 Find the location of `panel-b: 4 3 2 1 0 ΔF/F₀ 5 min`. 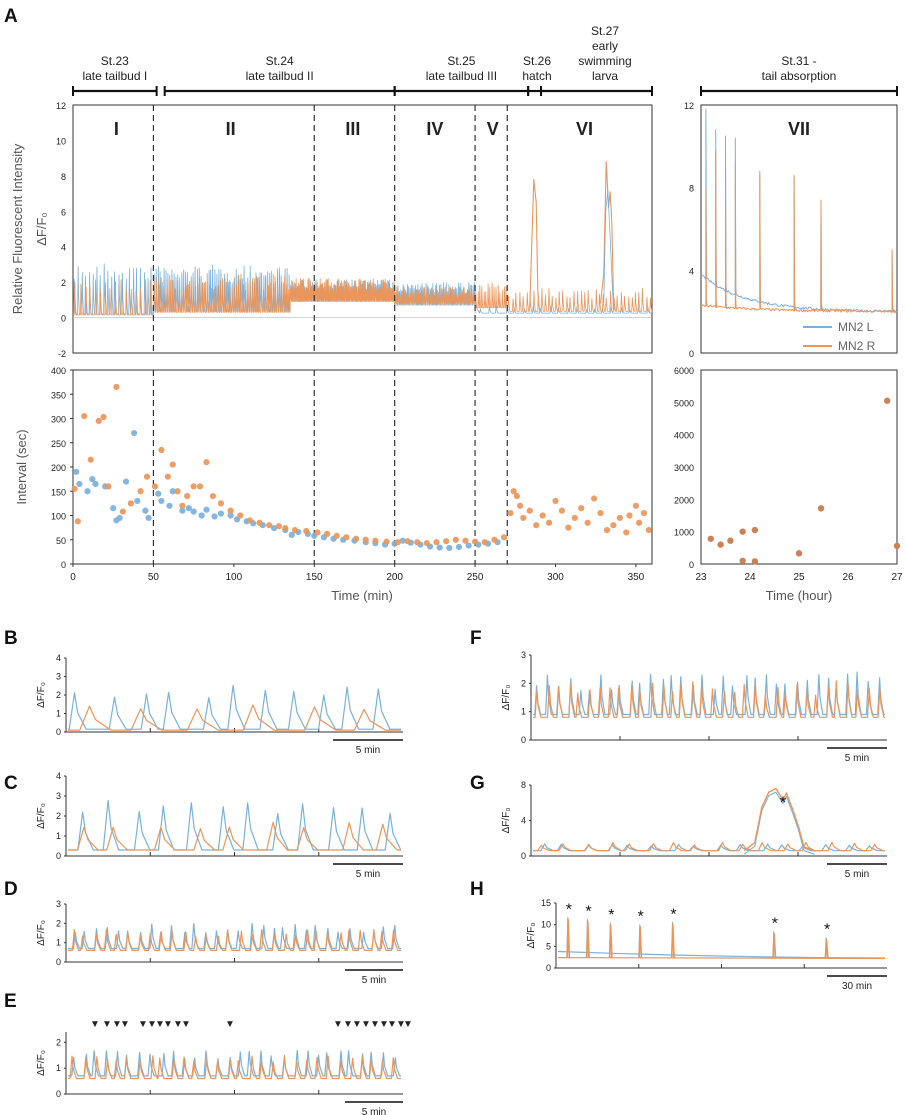

panel-b: 4 3 2 1 0 ΔF/F₀ 5 min is located at coordinates (219, 704).